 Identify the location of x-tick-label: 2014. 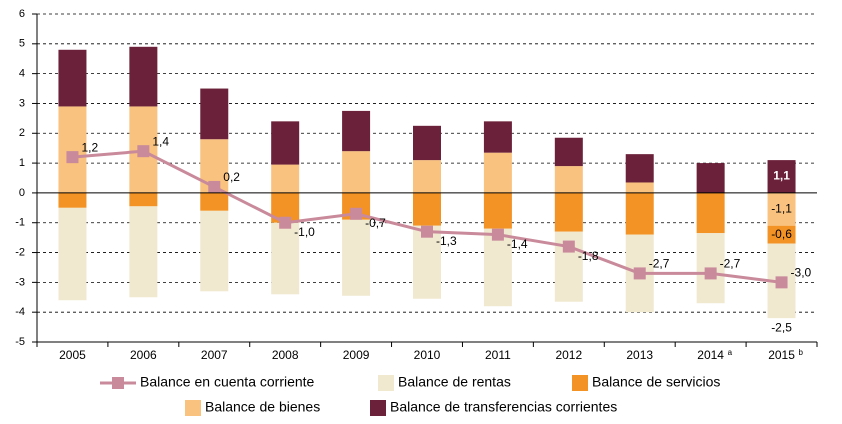
(710, 355).